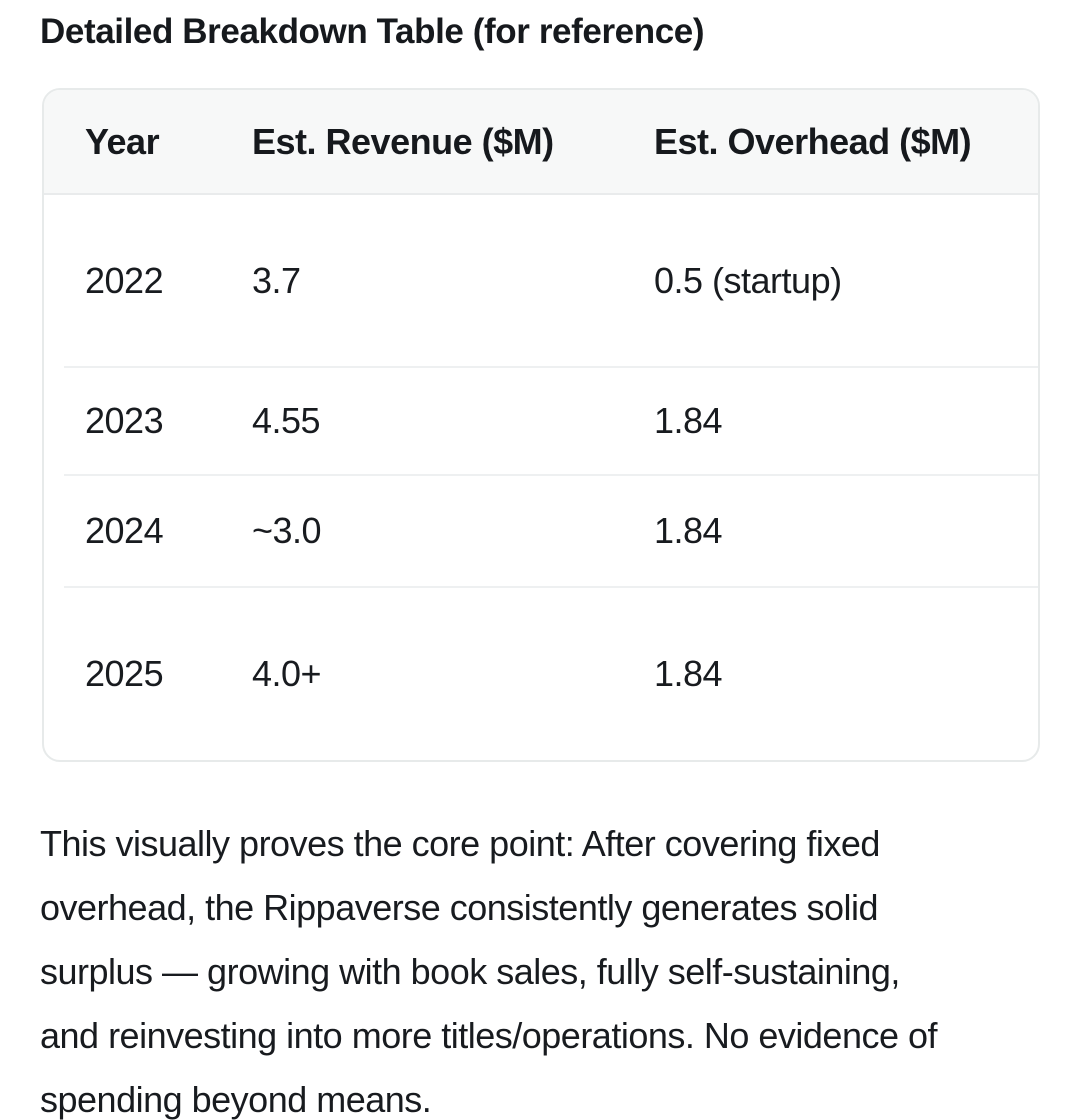  Describe the element at coordinates (124, 530) in the screenshot. I see `table-cell: 2024` at that location.